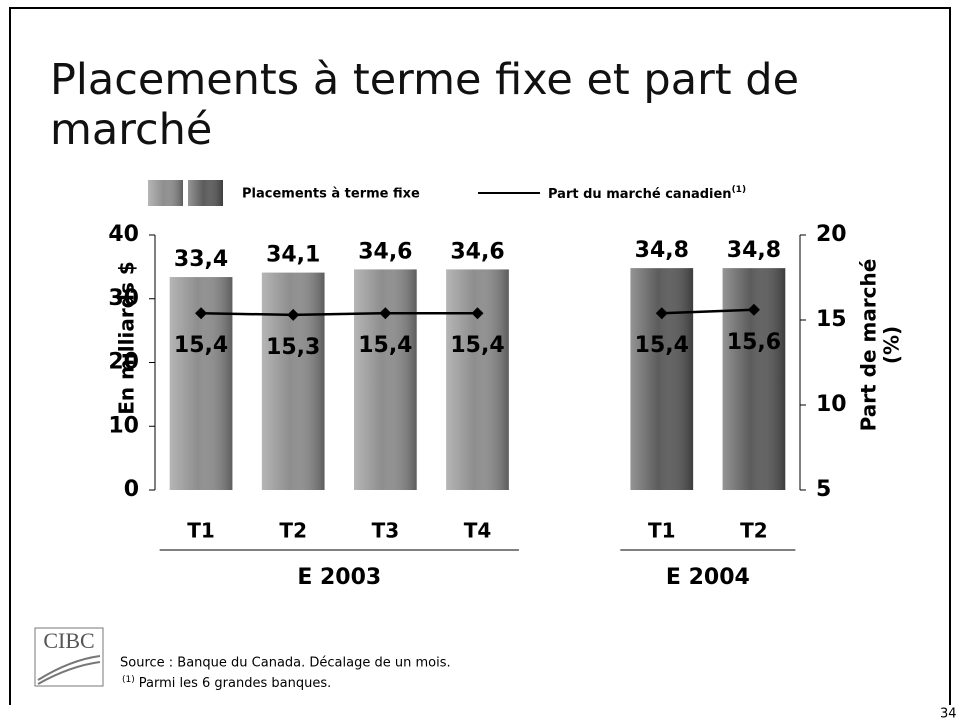 The image size is (956, 721). I want to click on bar-value-label: 33,4, so click(201, 259).